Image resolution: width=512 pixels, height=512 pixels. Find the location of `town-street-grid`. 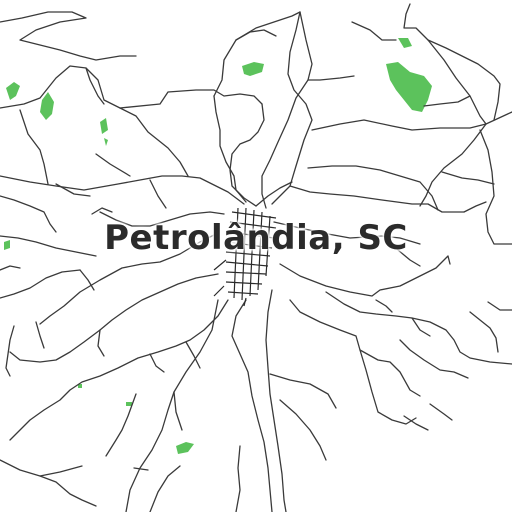

town-street-grid is located at coordinates (245, 257).